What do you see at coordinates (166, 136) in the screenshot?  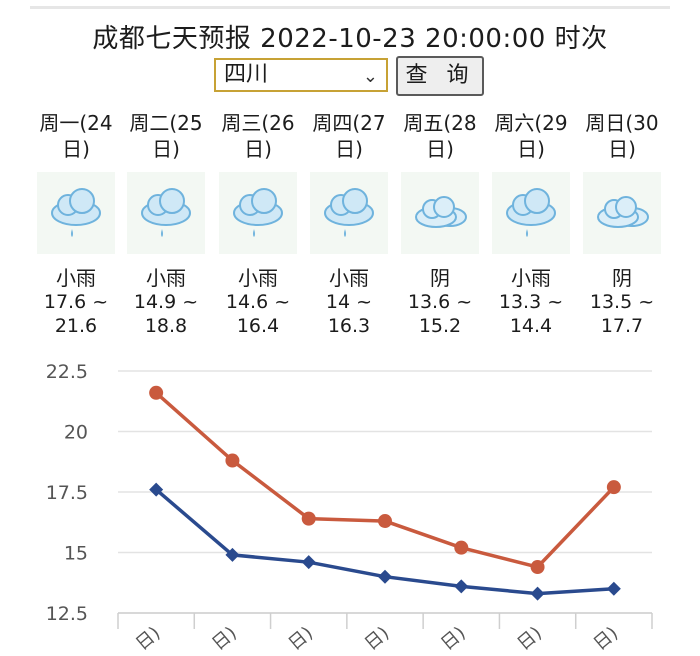 I see `day-date: 周二(25日)` at bounding box center [166, 136].